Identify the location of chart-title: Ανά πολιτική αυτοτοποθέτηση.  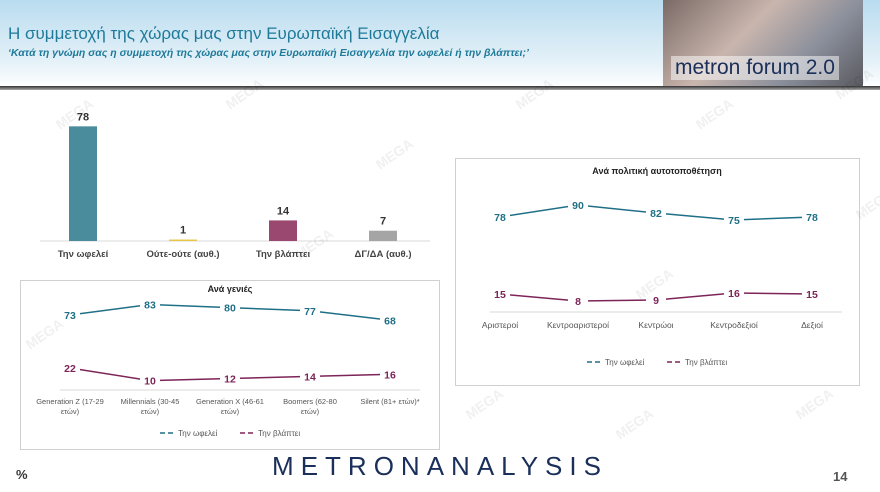
(656, 171).